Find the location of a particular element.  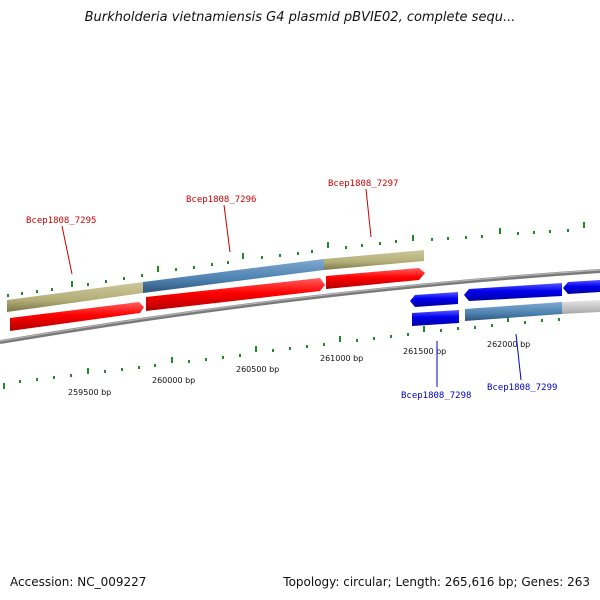

accession-text: Accession: NC_009227 is located at coordinates (78, 582).